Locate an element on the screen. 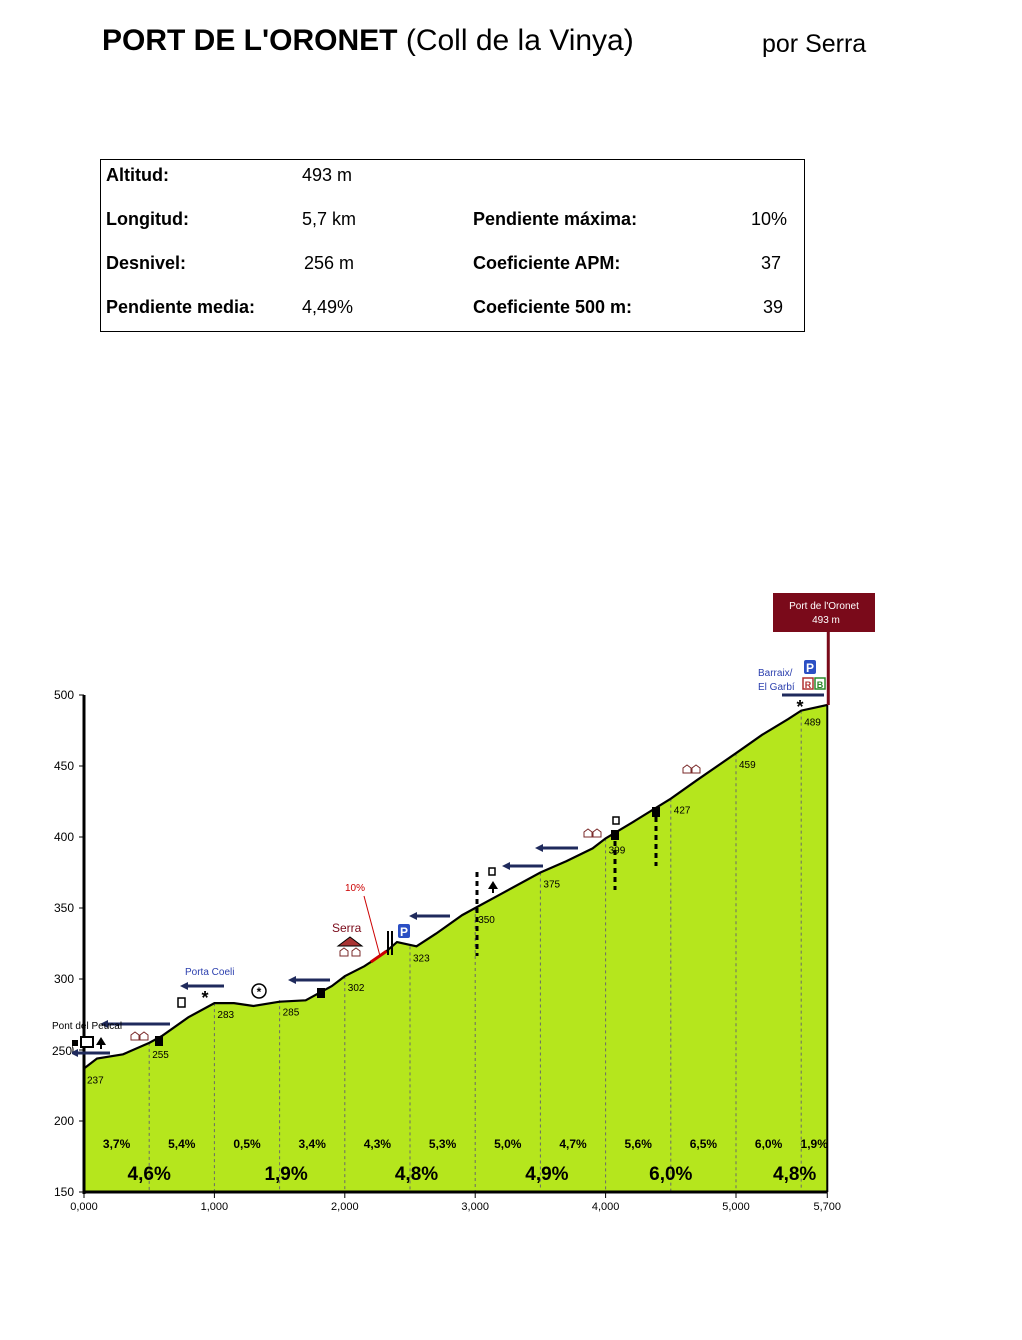  title-main: PORT DE L'ORONET is located at coordinates (250, 40).